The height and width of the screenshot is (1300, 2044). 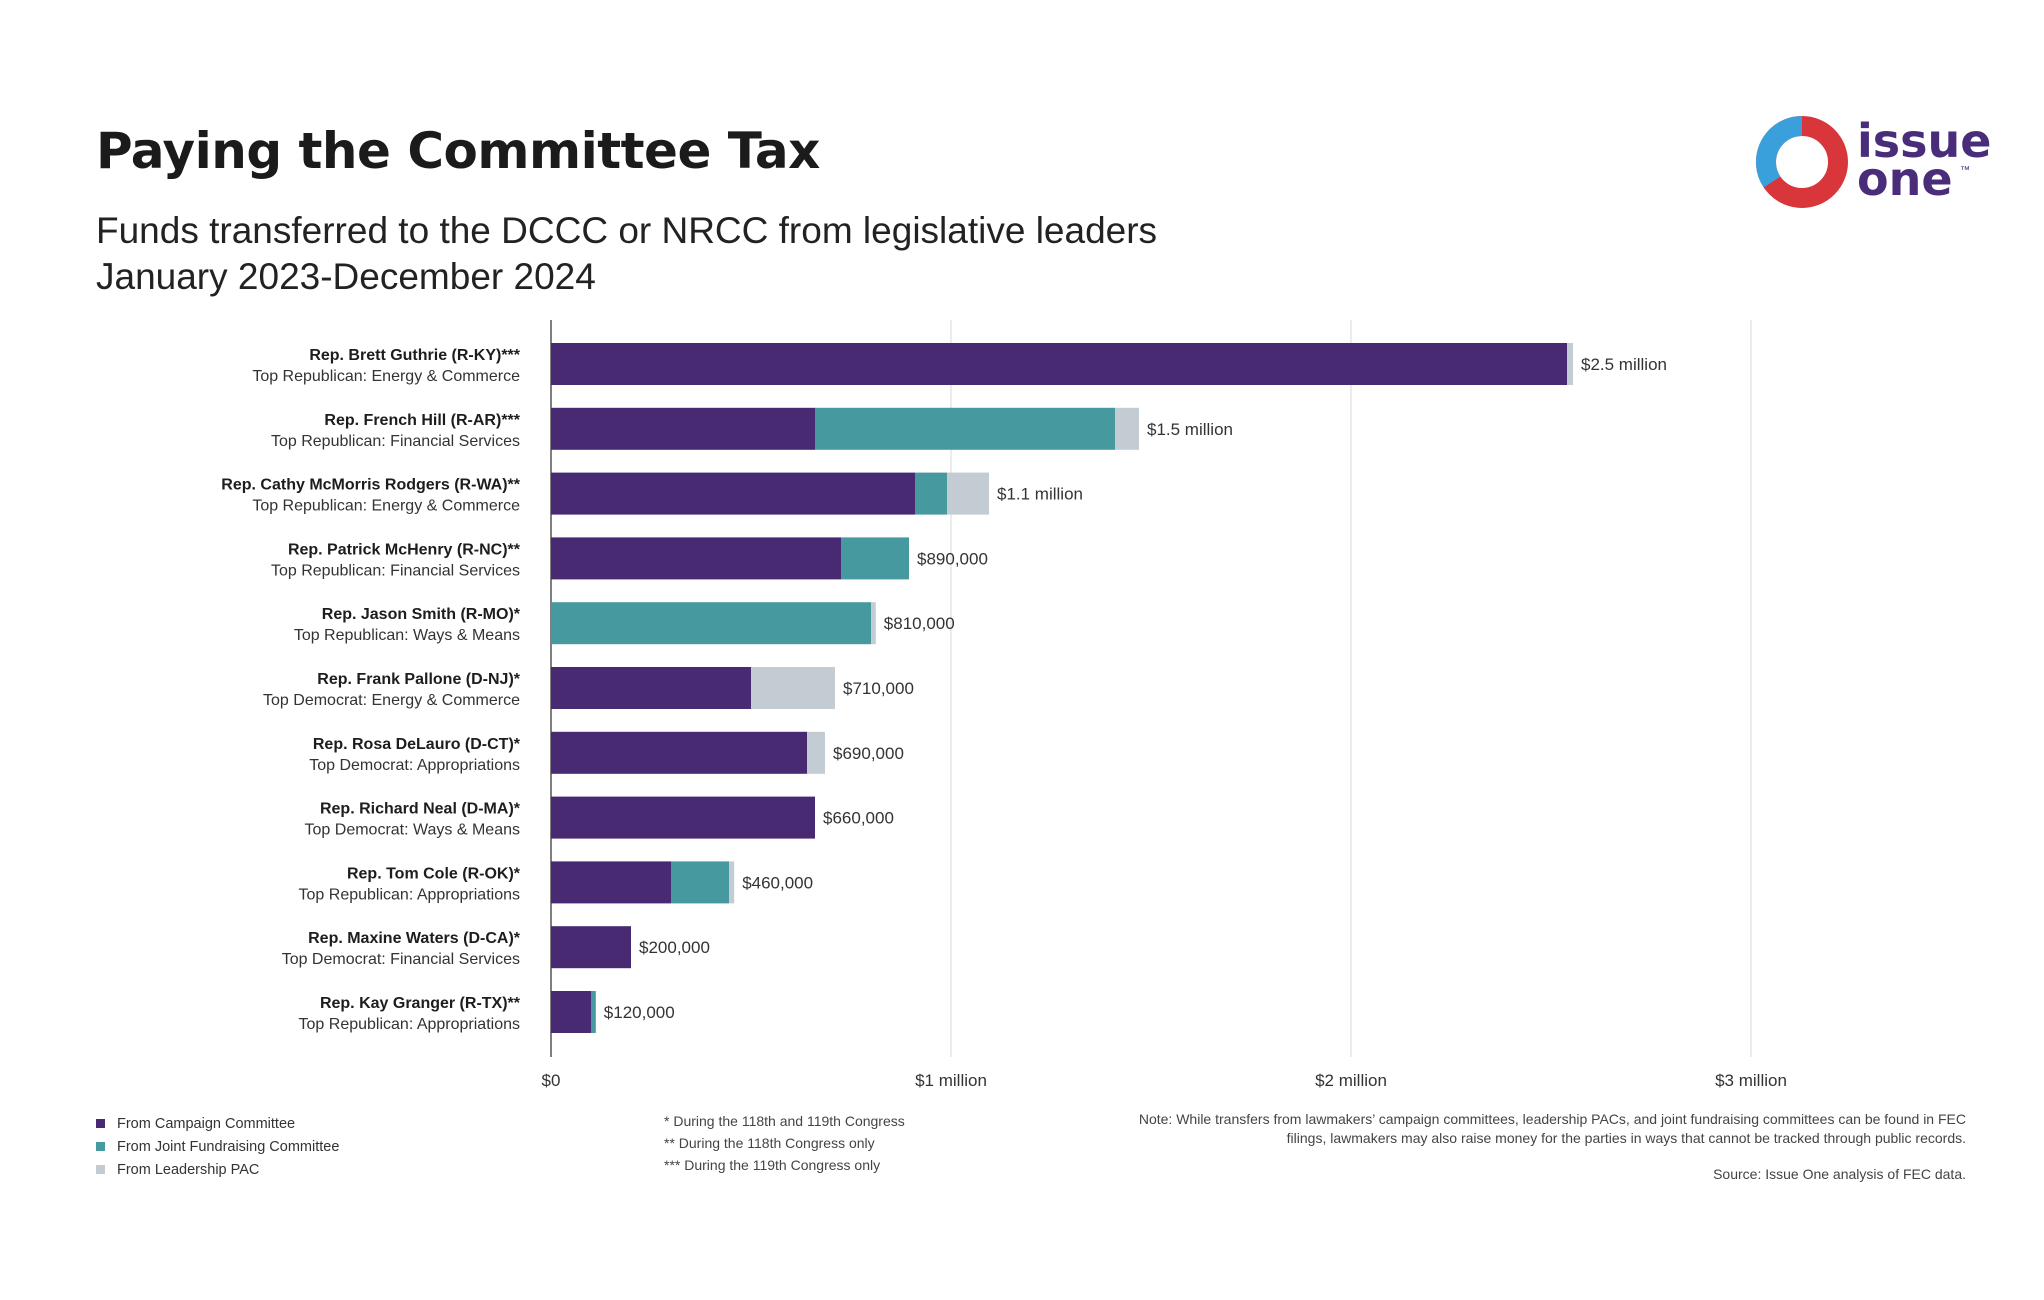 What do you see at coordinates (100, 1123) in the screenshot?
I see `legend-swatch-campaign` at bounding box center [100, 1123].